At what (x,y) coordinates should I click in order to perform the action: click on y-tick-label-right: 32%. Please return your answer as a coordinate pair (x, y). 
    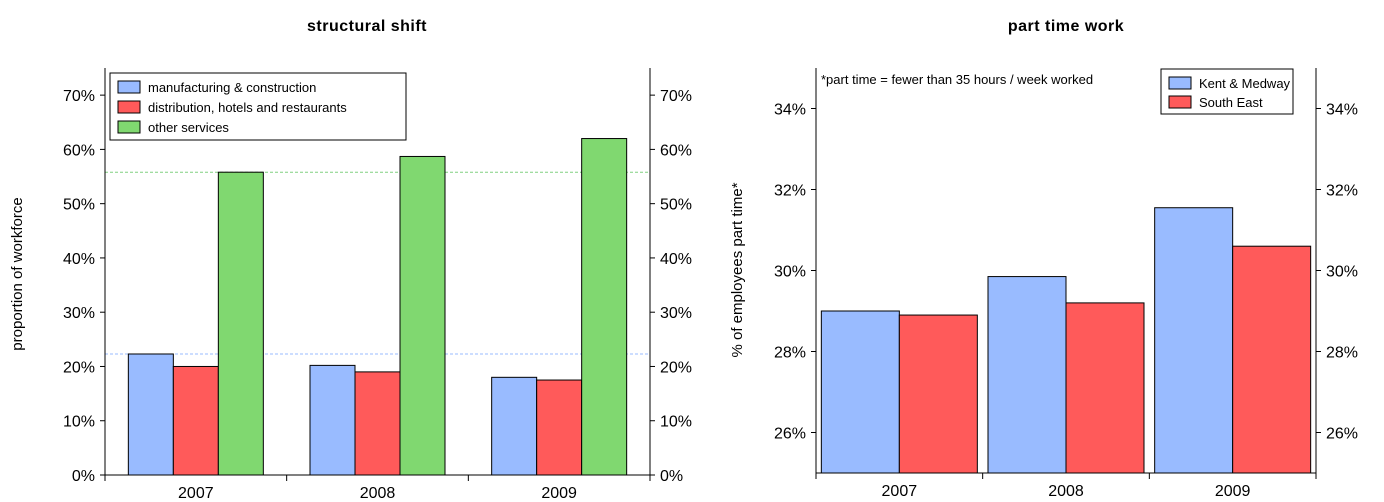
    Looking at the image, I should click on (1342, 191).